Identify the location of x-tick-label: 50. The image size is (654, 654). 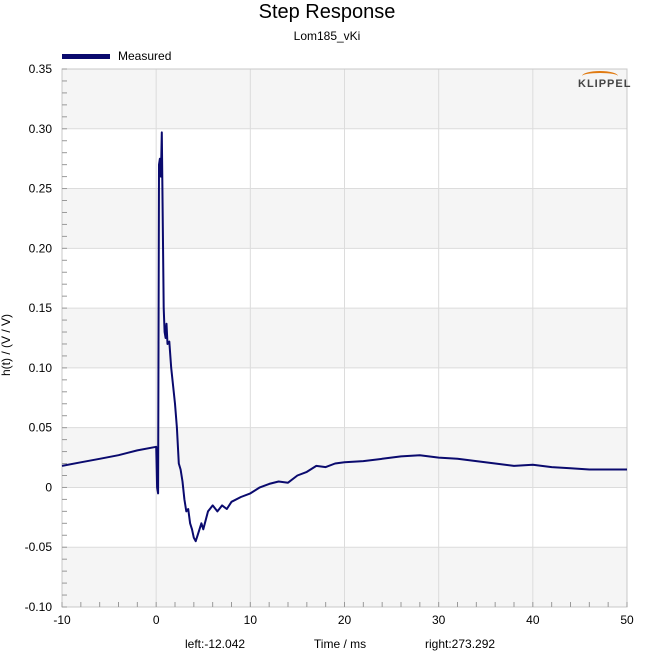
(627, 620).